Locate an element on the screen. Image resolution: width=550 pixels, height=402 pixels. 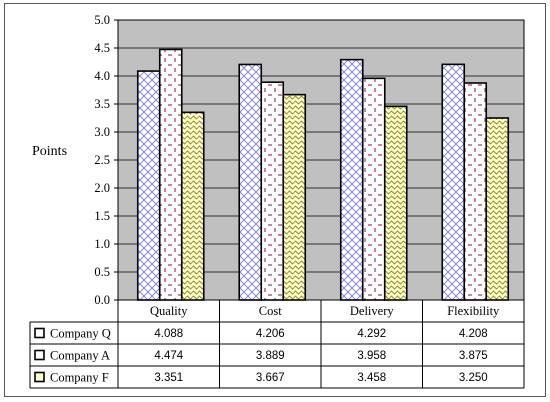
table-cell-value: 4.088 is located at coordinates (168, 334).